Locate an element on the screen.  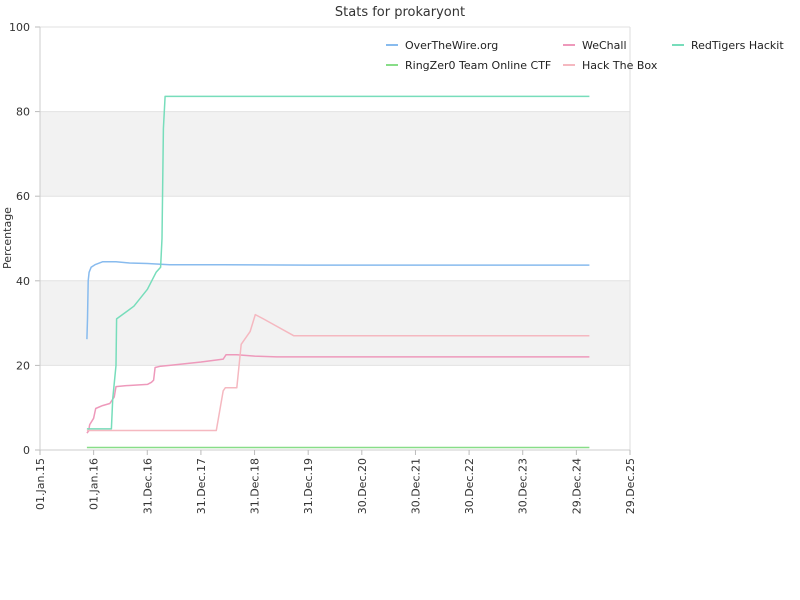
x-tick-label: 29.Dec.25 is located at coordinates (630, 486).